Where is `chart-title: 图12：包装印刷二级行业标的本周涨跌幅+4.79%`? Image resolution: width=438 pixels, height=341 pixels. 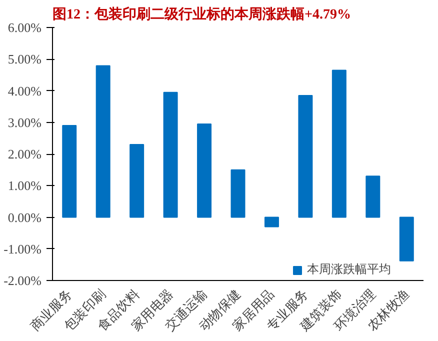 chart-title: 图12：包装印刷二级行业标的本周涨跌幅+4.79% is located at coordinates (201, 14).